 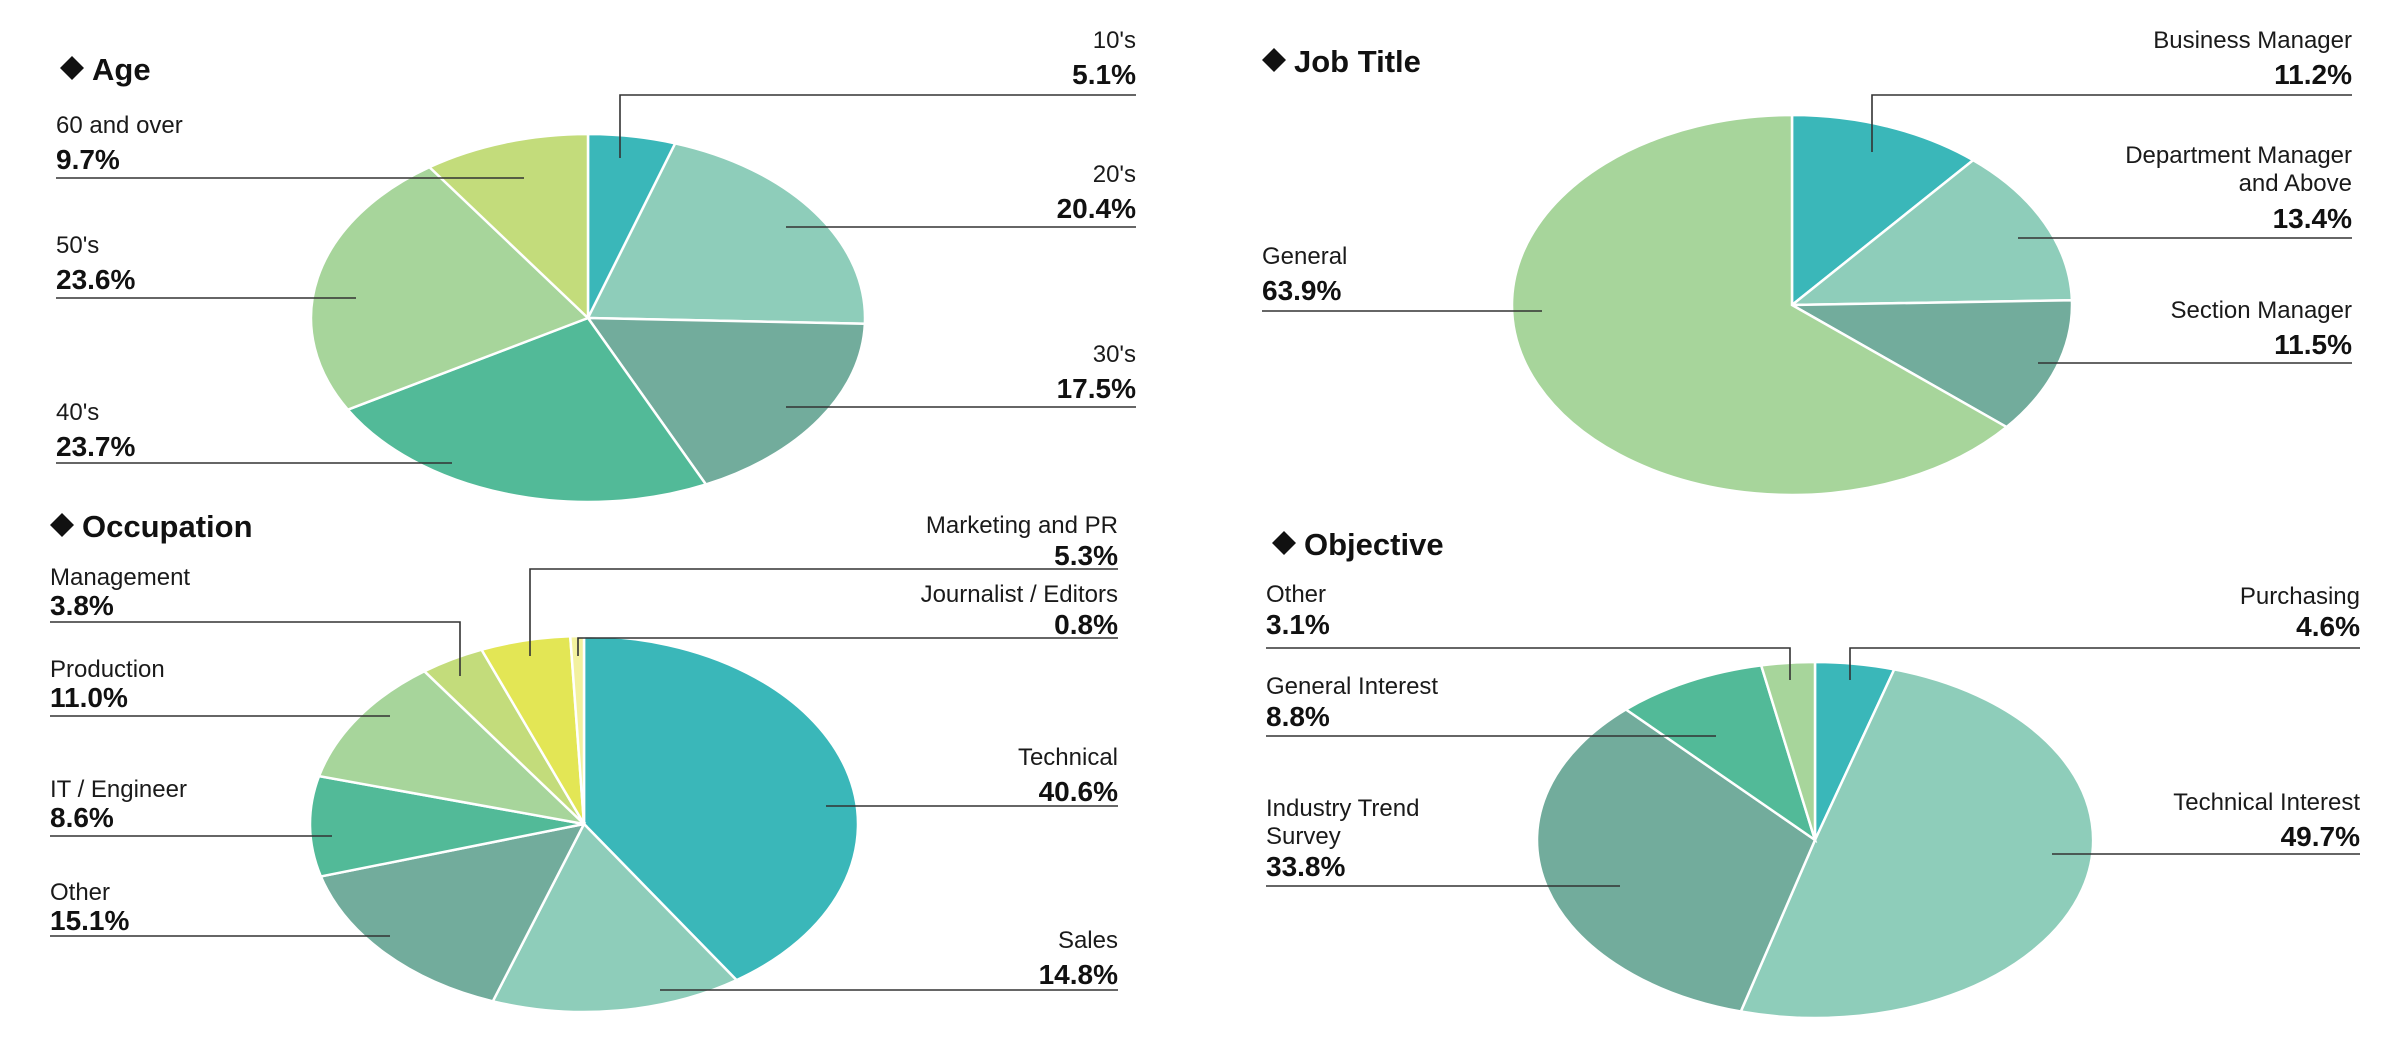 What do you see at coordinates (823, 612) in the screenshot?
I see `occupation-leader-marketing-and-pr` at bounding box center [823, 612].